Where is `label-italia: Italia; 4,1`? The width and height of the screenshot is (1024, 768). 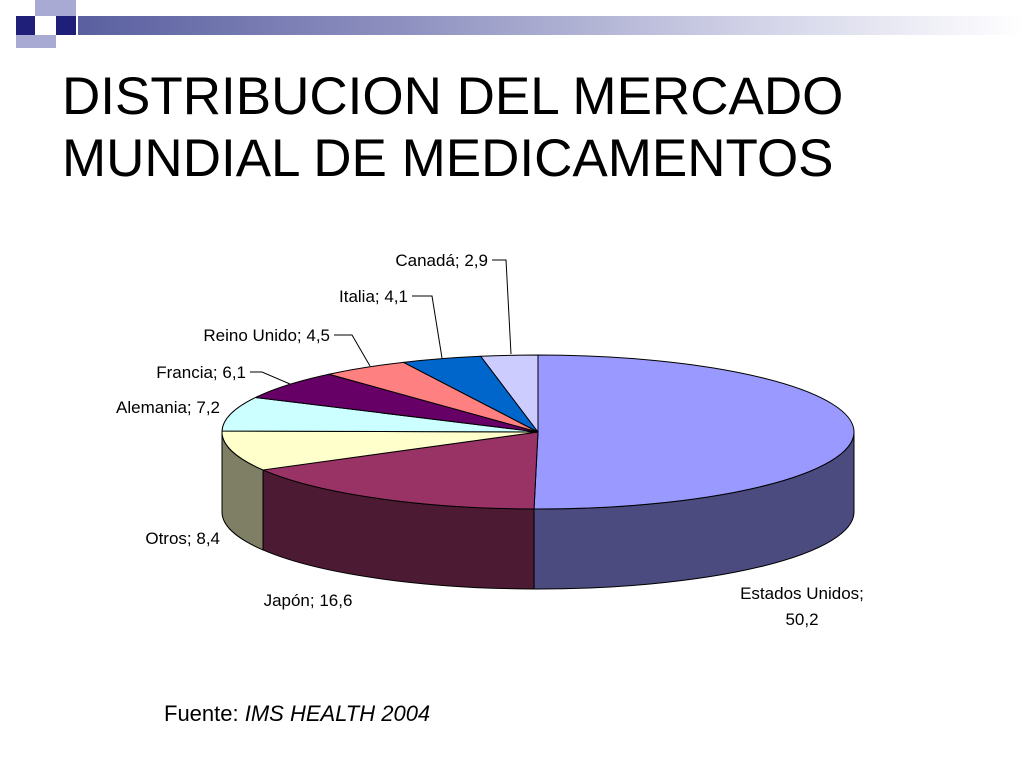 label-italia: Italia; 4,1 is located at coordinates (373, 296).